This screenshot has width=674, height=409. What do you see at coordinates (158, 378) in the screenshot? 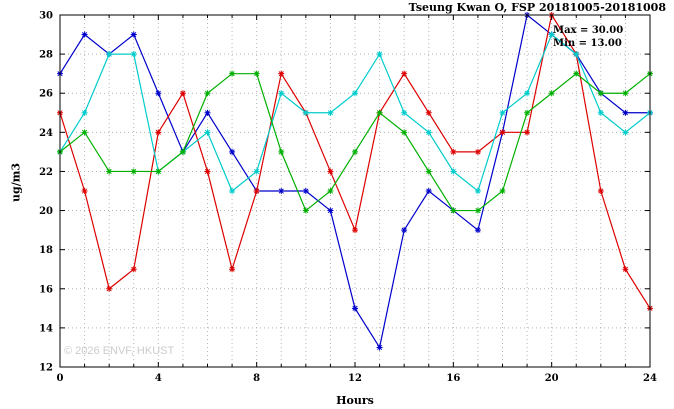
I see `x-tick-label: 4` at bounding box center [158, 378].